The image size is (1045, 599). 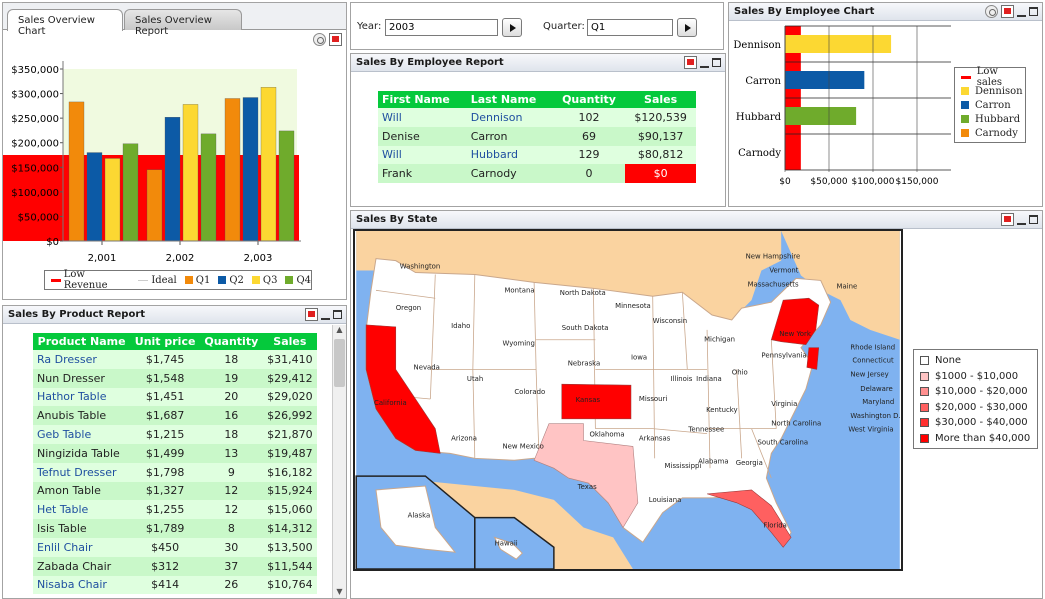 I want to click on last-name-cell: Carnody, so click(x=509, y=174).